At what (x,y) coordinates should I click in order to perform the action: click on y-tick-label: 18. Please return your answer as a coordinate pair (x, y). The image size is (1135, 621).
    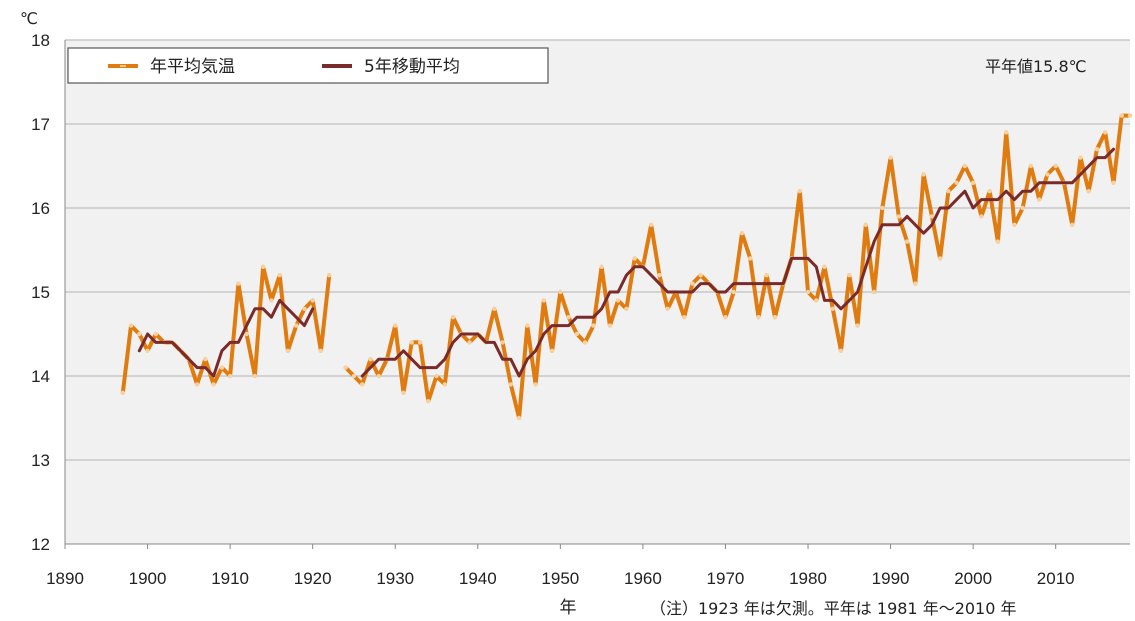
    Looking at the image, I should click on (40, 40).